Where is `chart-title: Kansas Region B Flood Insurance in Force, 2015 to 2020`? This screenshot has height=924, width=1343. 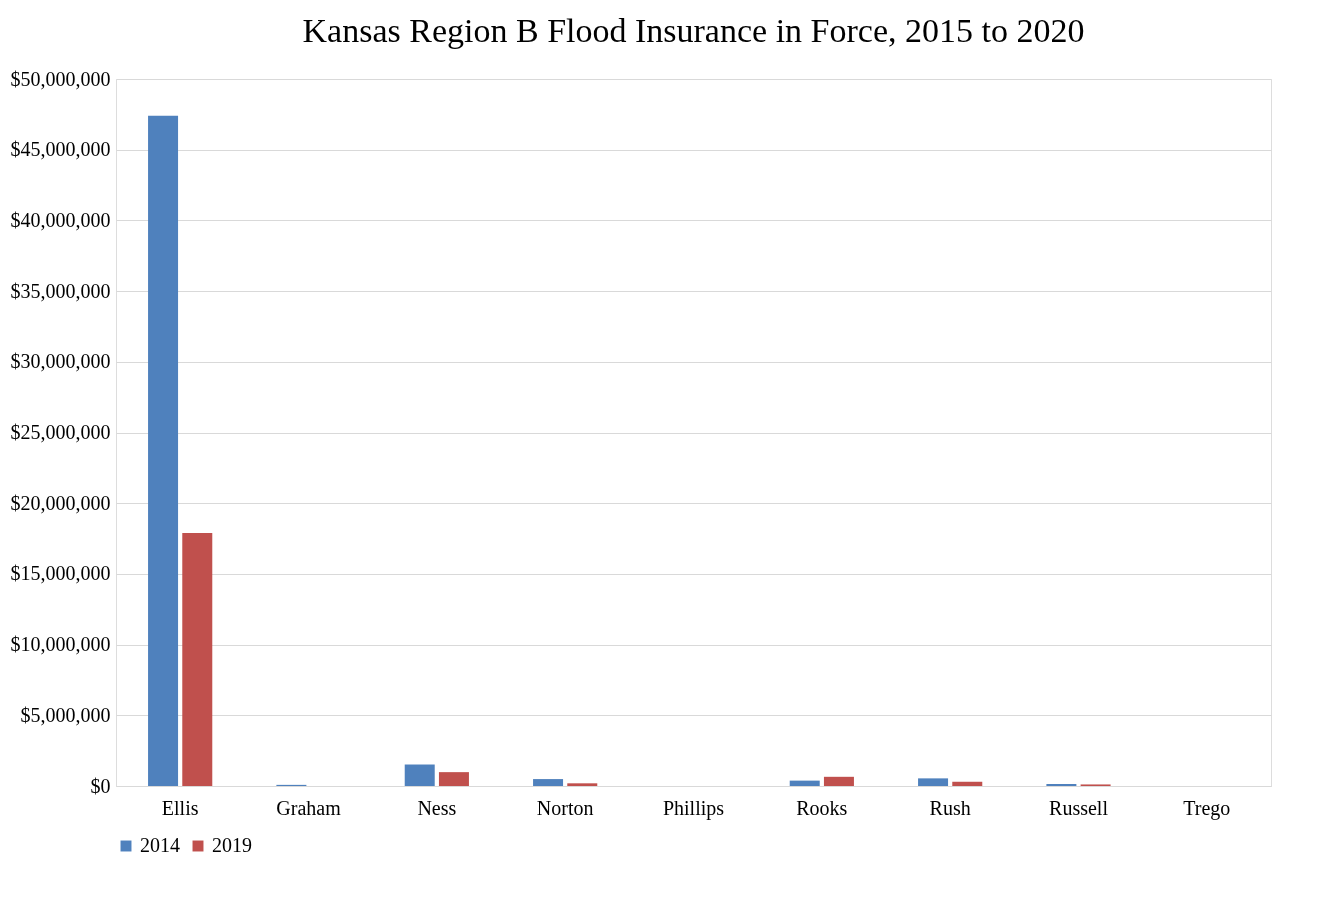
chart-title: Kansas Region B Flood Insurance in Force, 2015 to 2020 is located at coordinates (693, 30).